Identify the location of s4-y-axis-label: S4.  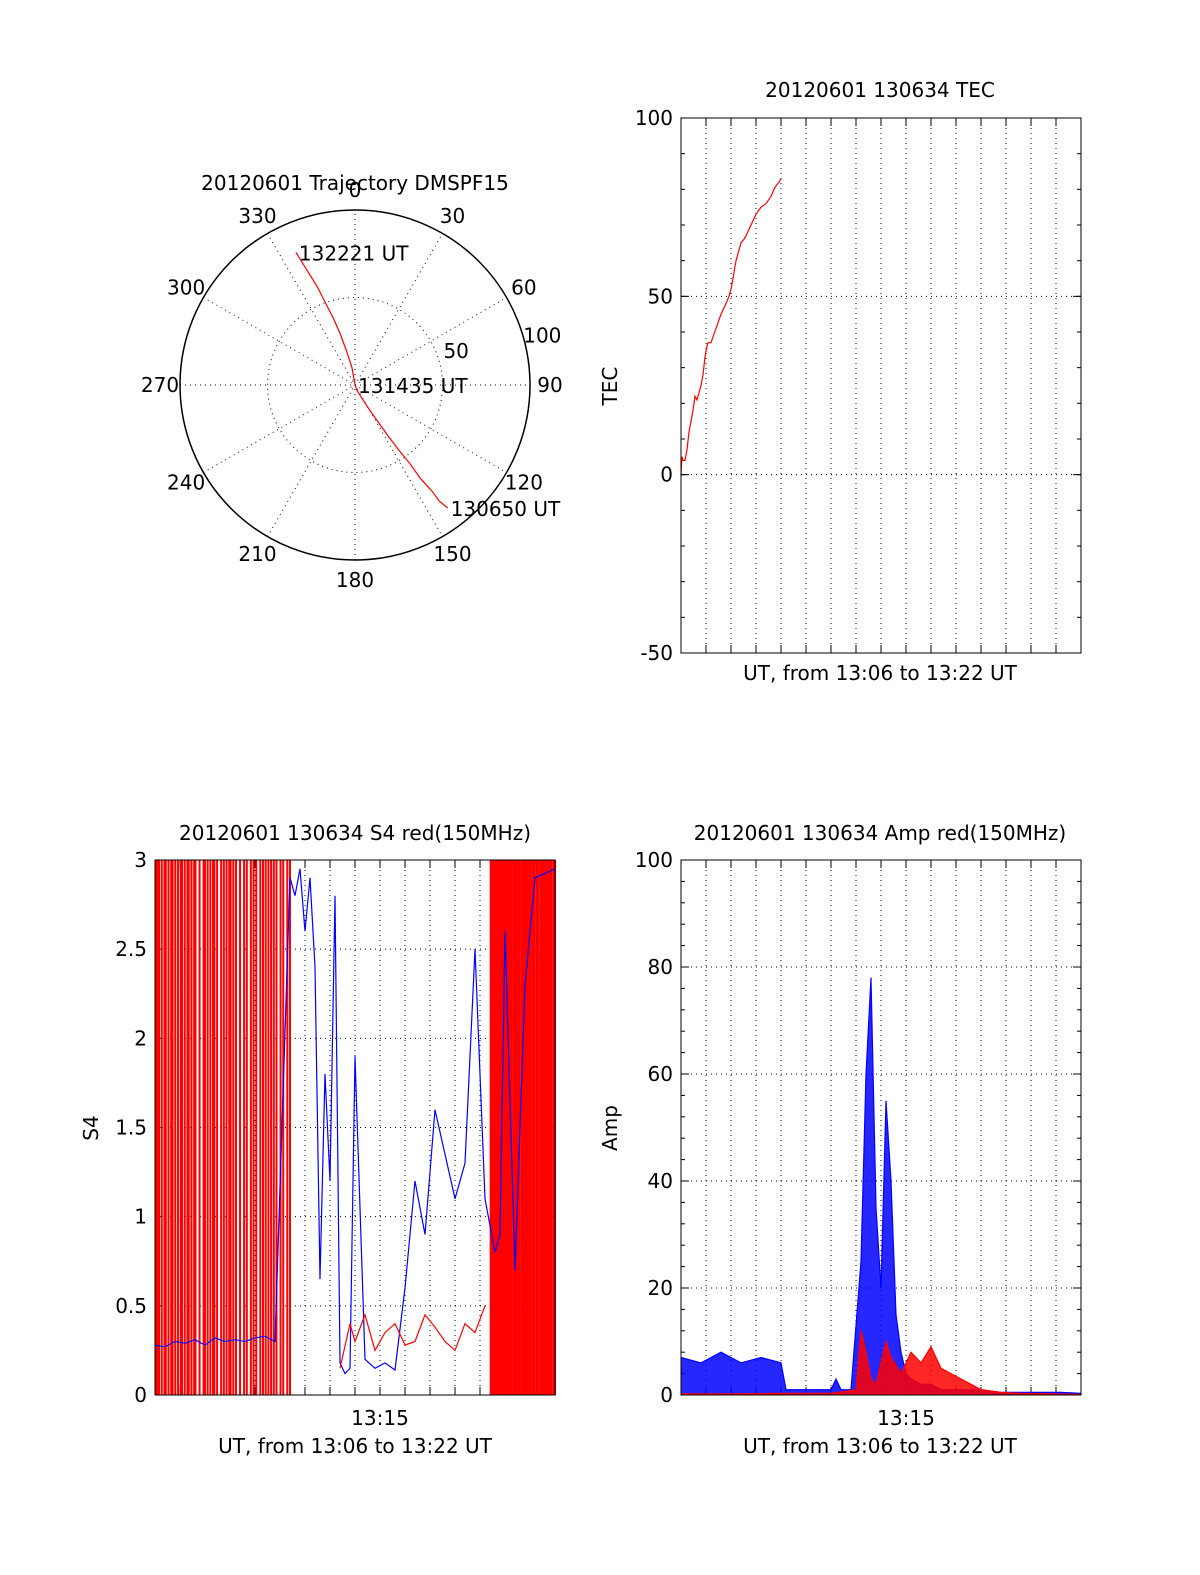
(91, 1127).